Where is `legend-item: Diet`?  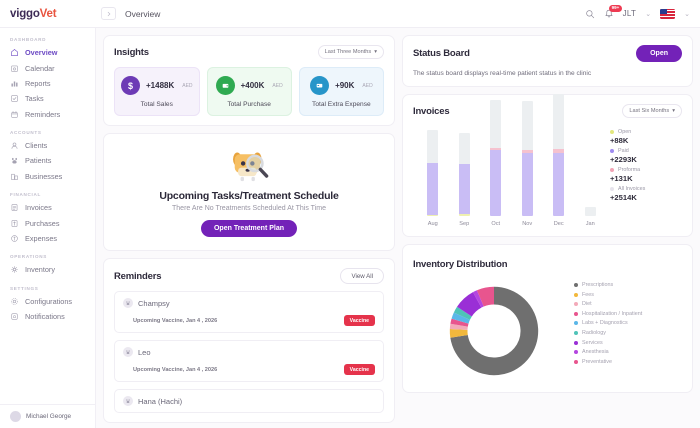 legend-item: Diet is located at coordinates (628, 304).